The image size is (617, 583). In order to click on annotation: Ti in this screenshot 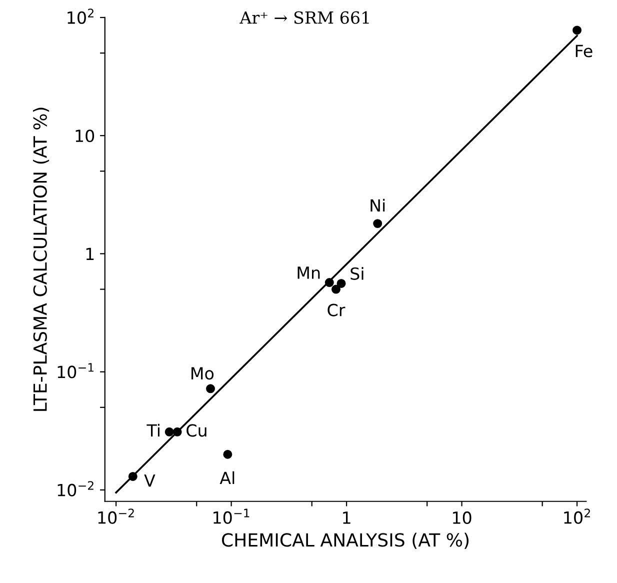, I will do `click(153, 430)`.